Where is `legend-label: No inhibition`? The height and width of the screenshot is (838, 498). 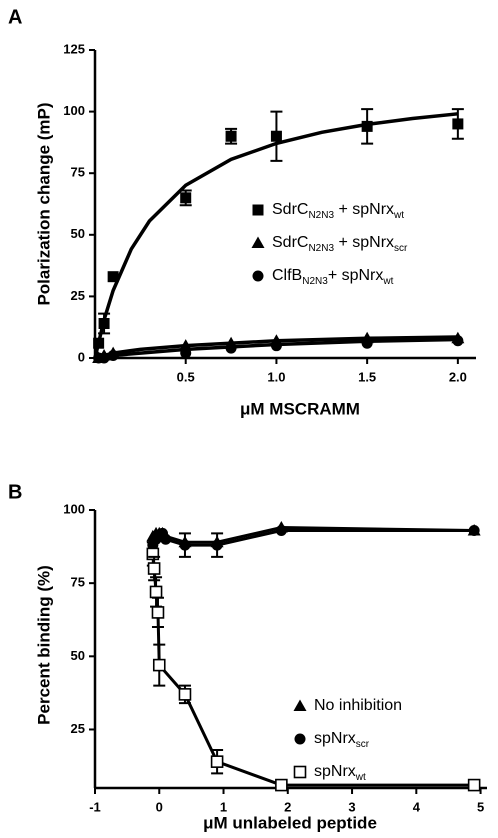
legend-label: No inhibition is located at coordinates (358, 705).